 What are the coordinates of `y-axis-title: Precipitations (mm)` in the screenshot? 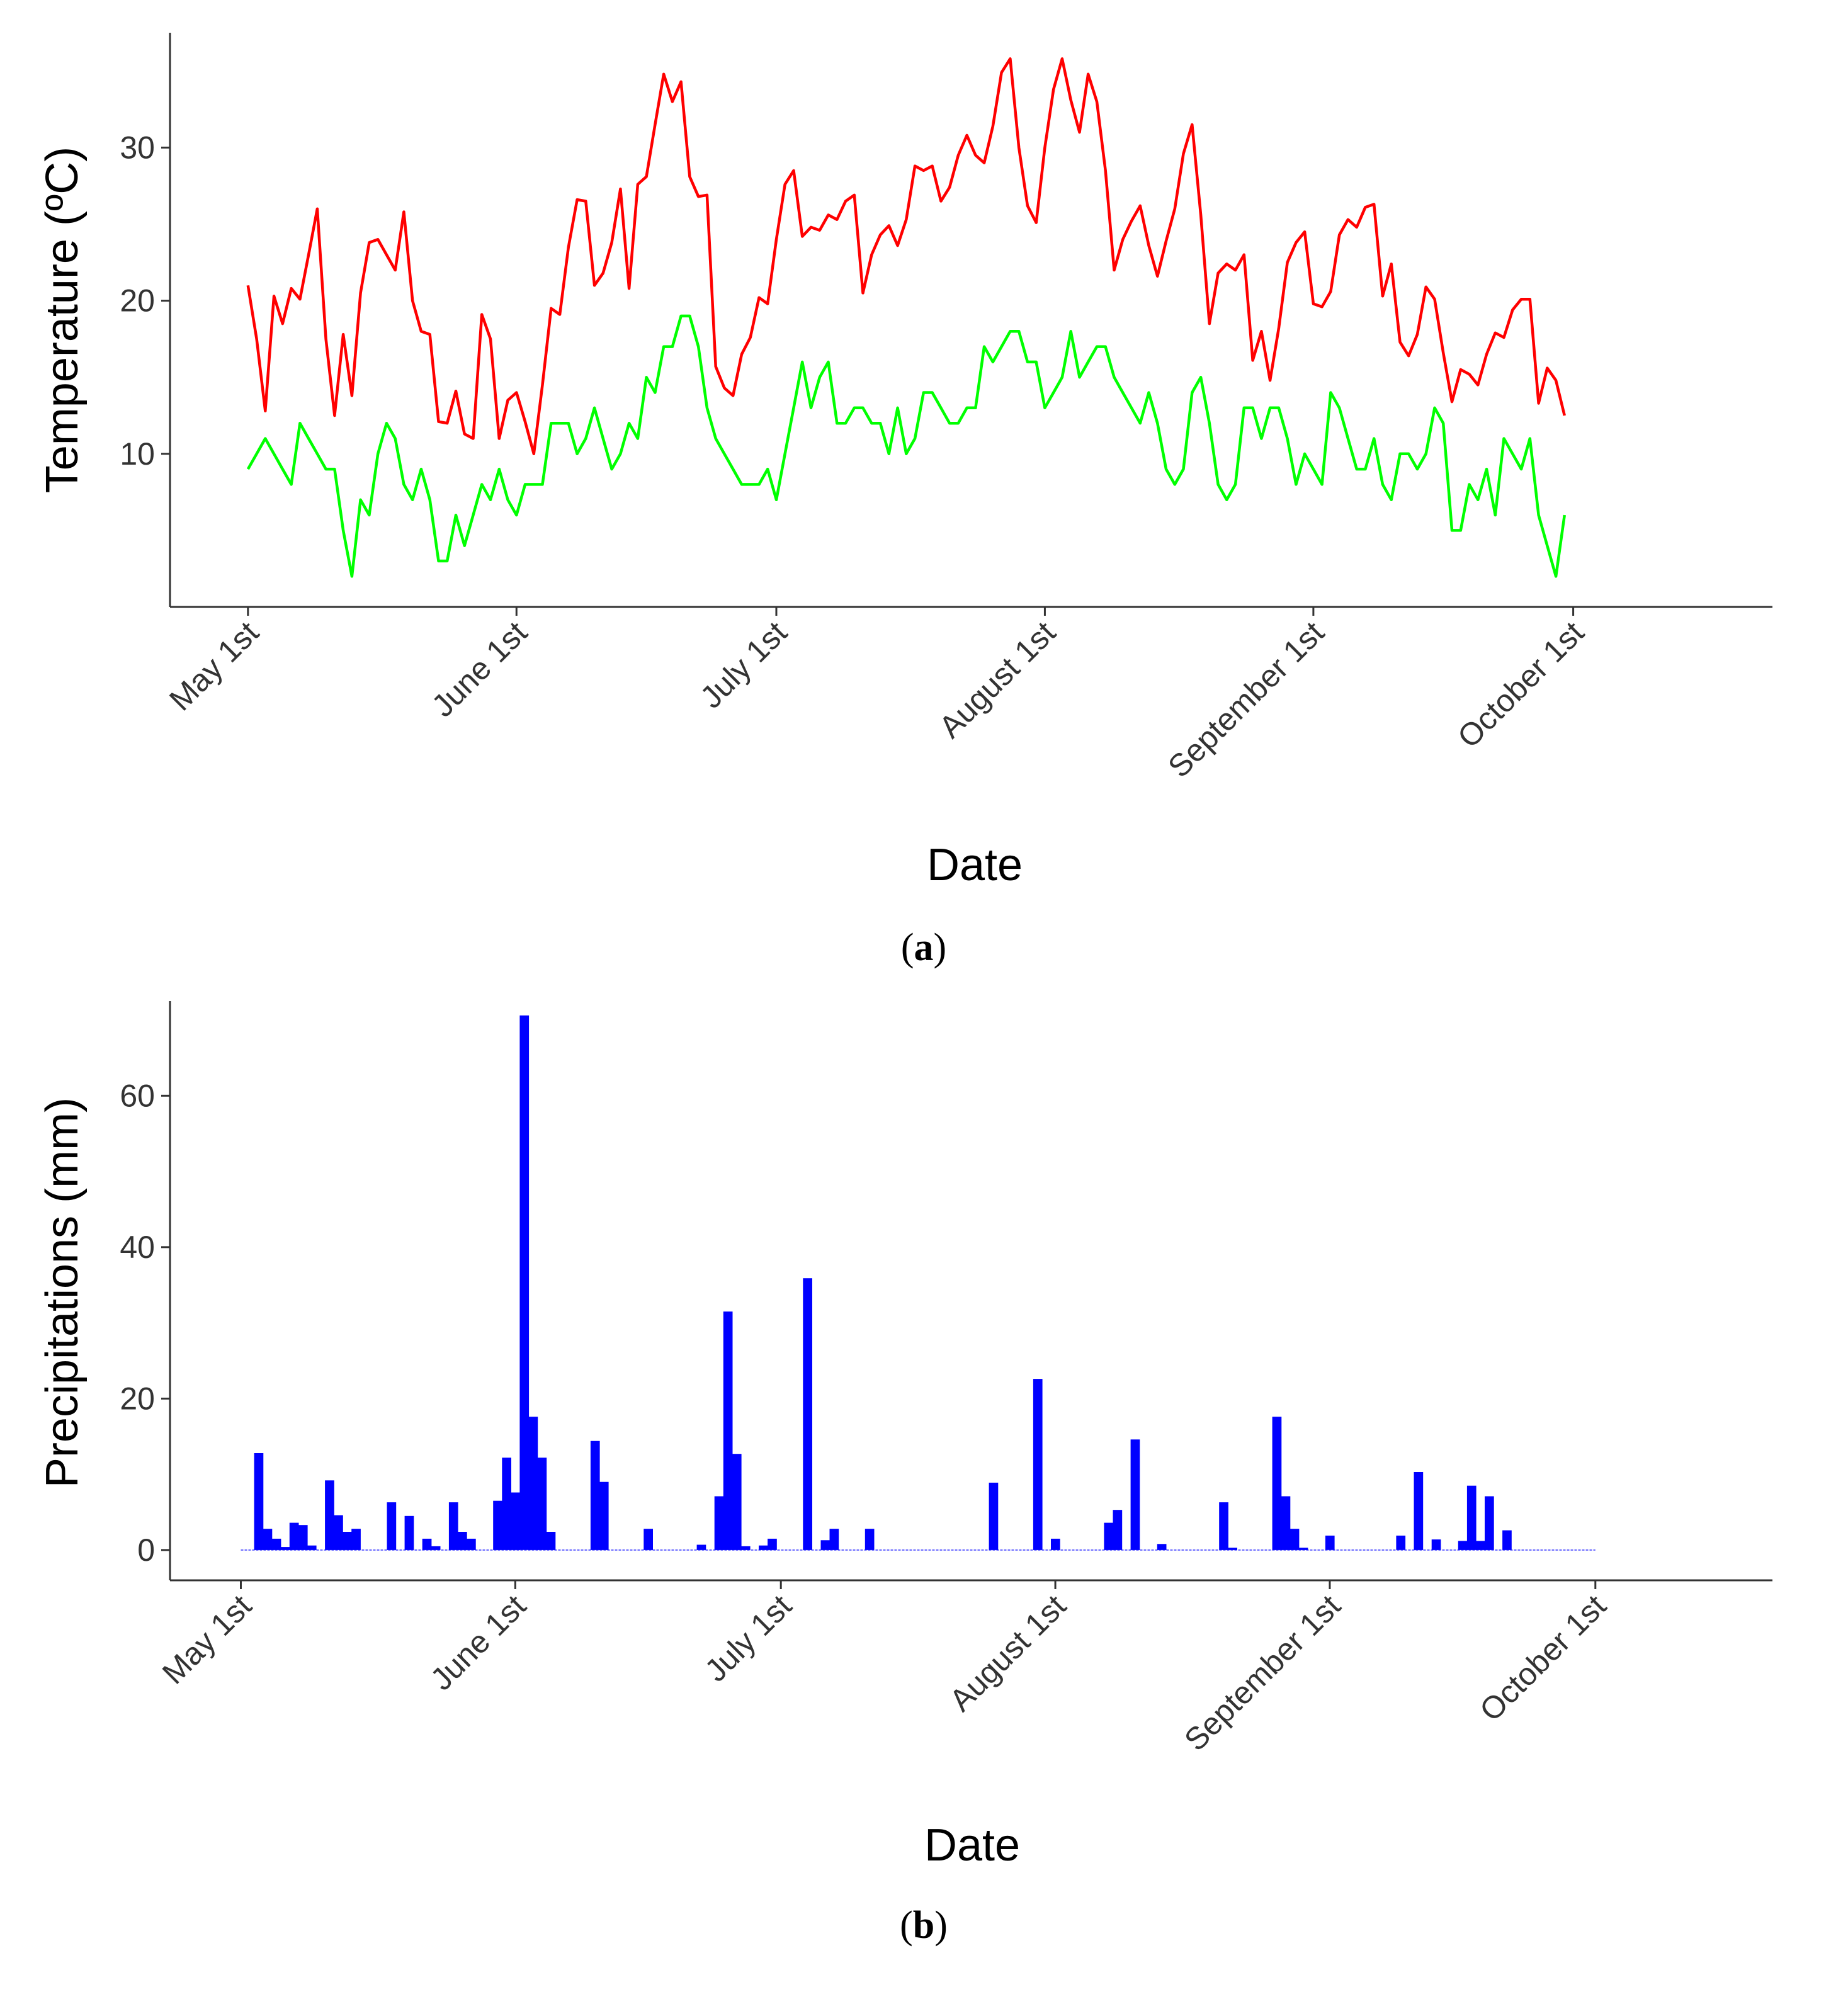 It's located at (62, 1292).